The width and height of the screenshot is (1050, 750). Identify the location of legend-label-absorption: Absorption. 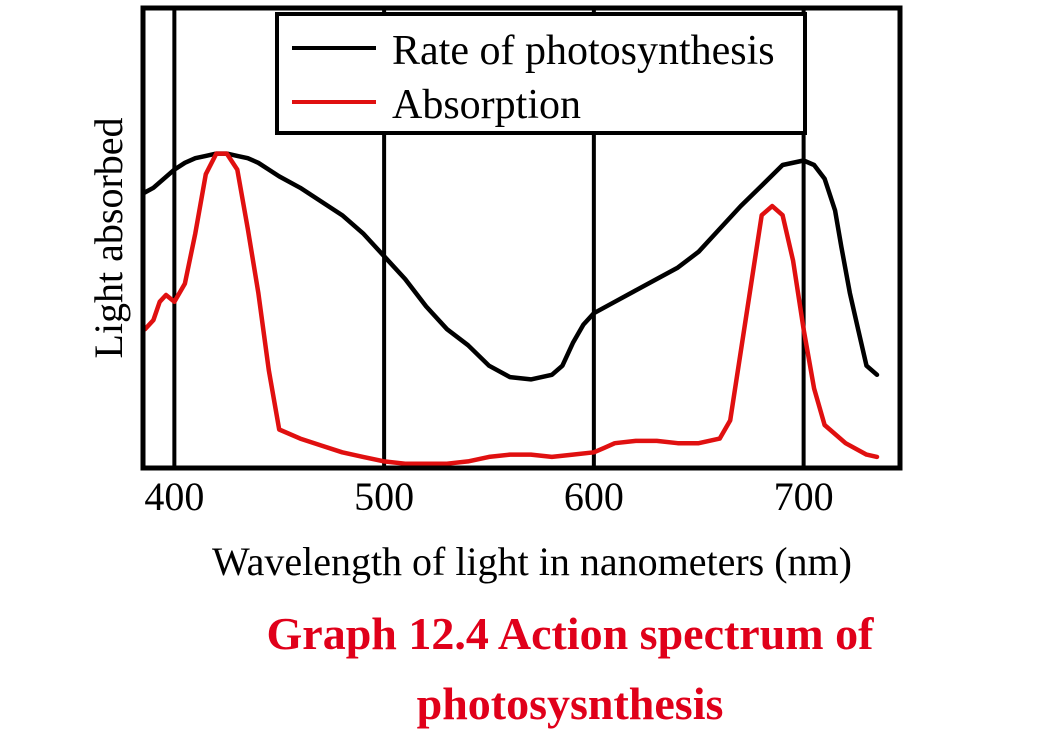
(486, 105).